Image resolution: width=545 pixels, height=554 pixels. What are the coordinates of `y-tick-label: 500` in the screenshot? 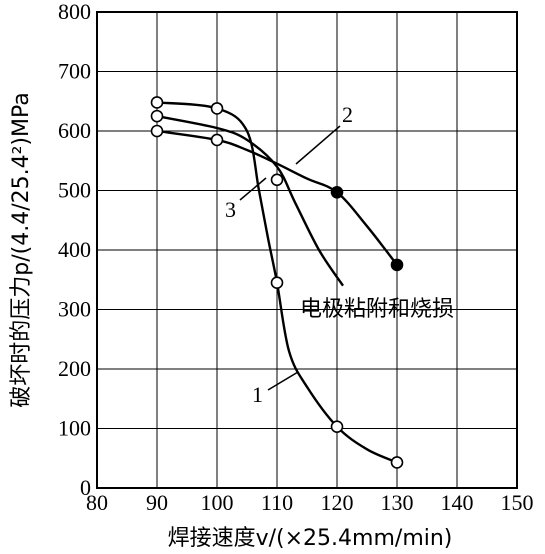 It's located at (74, 190).